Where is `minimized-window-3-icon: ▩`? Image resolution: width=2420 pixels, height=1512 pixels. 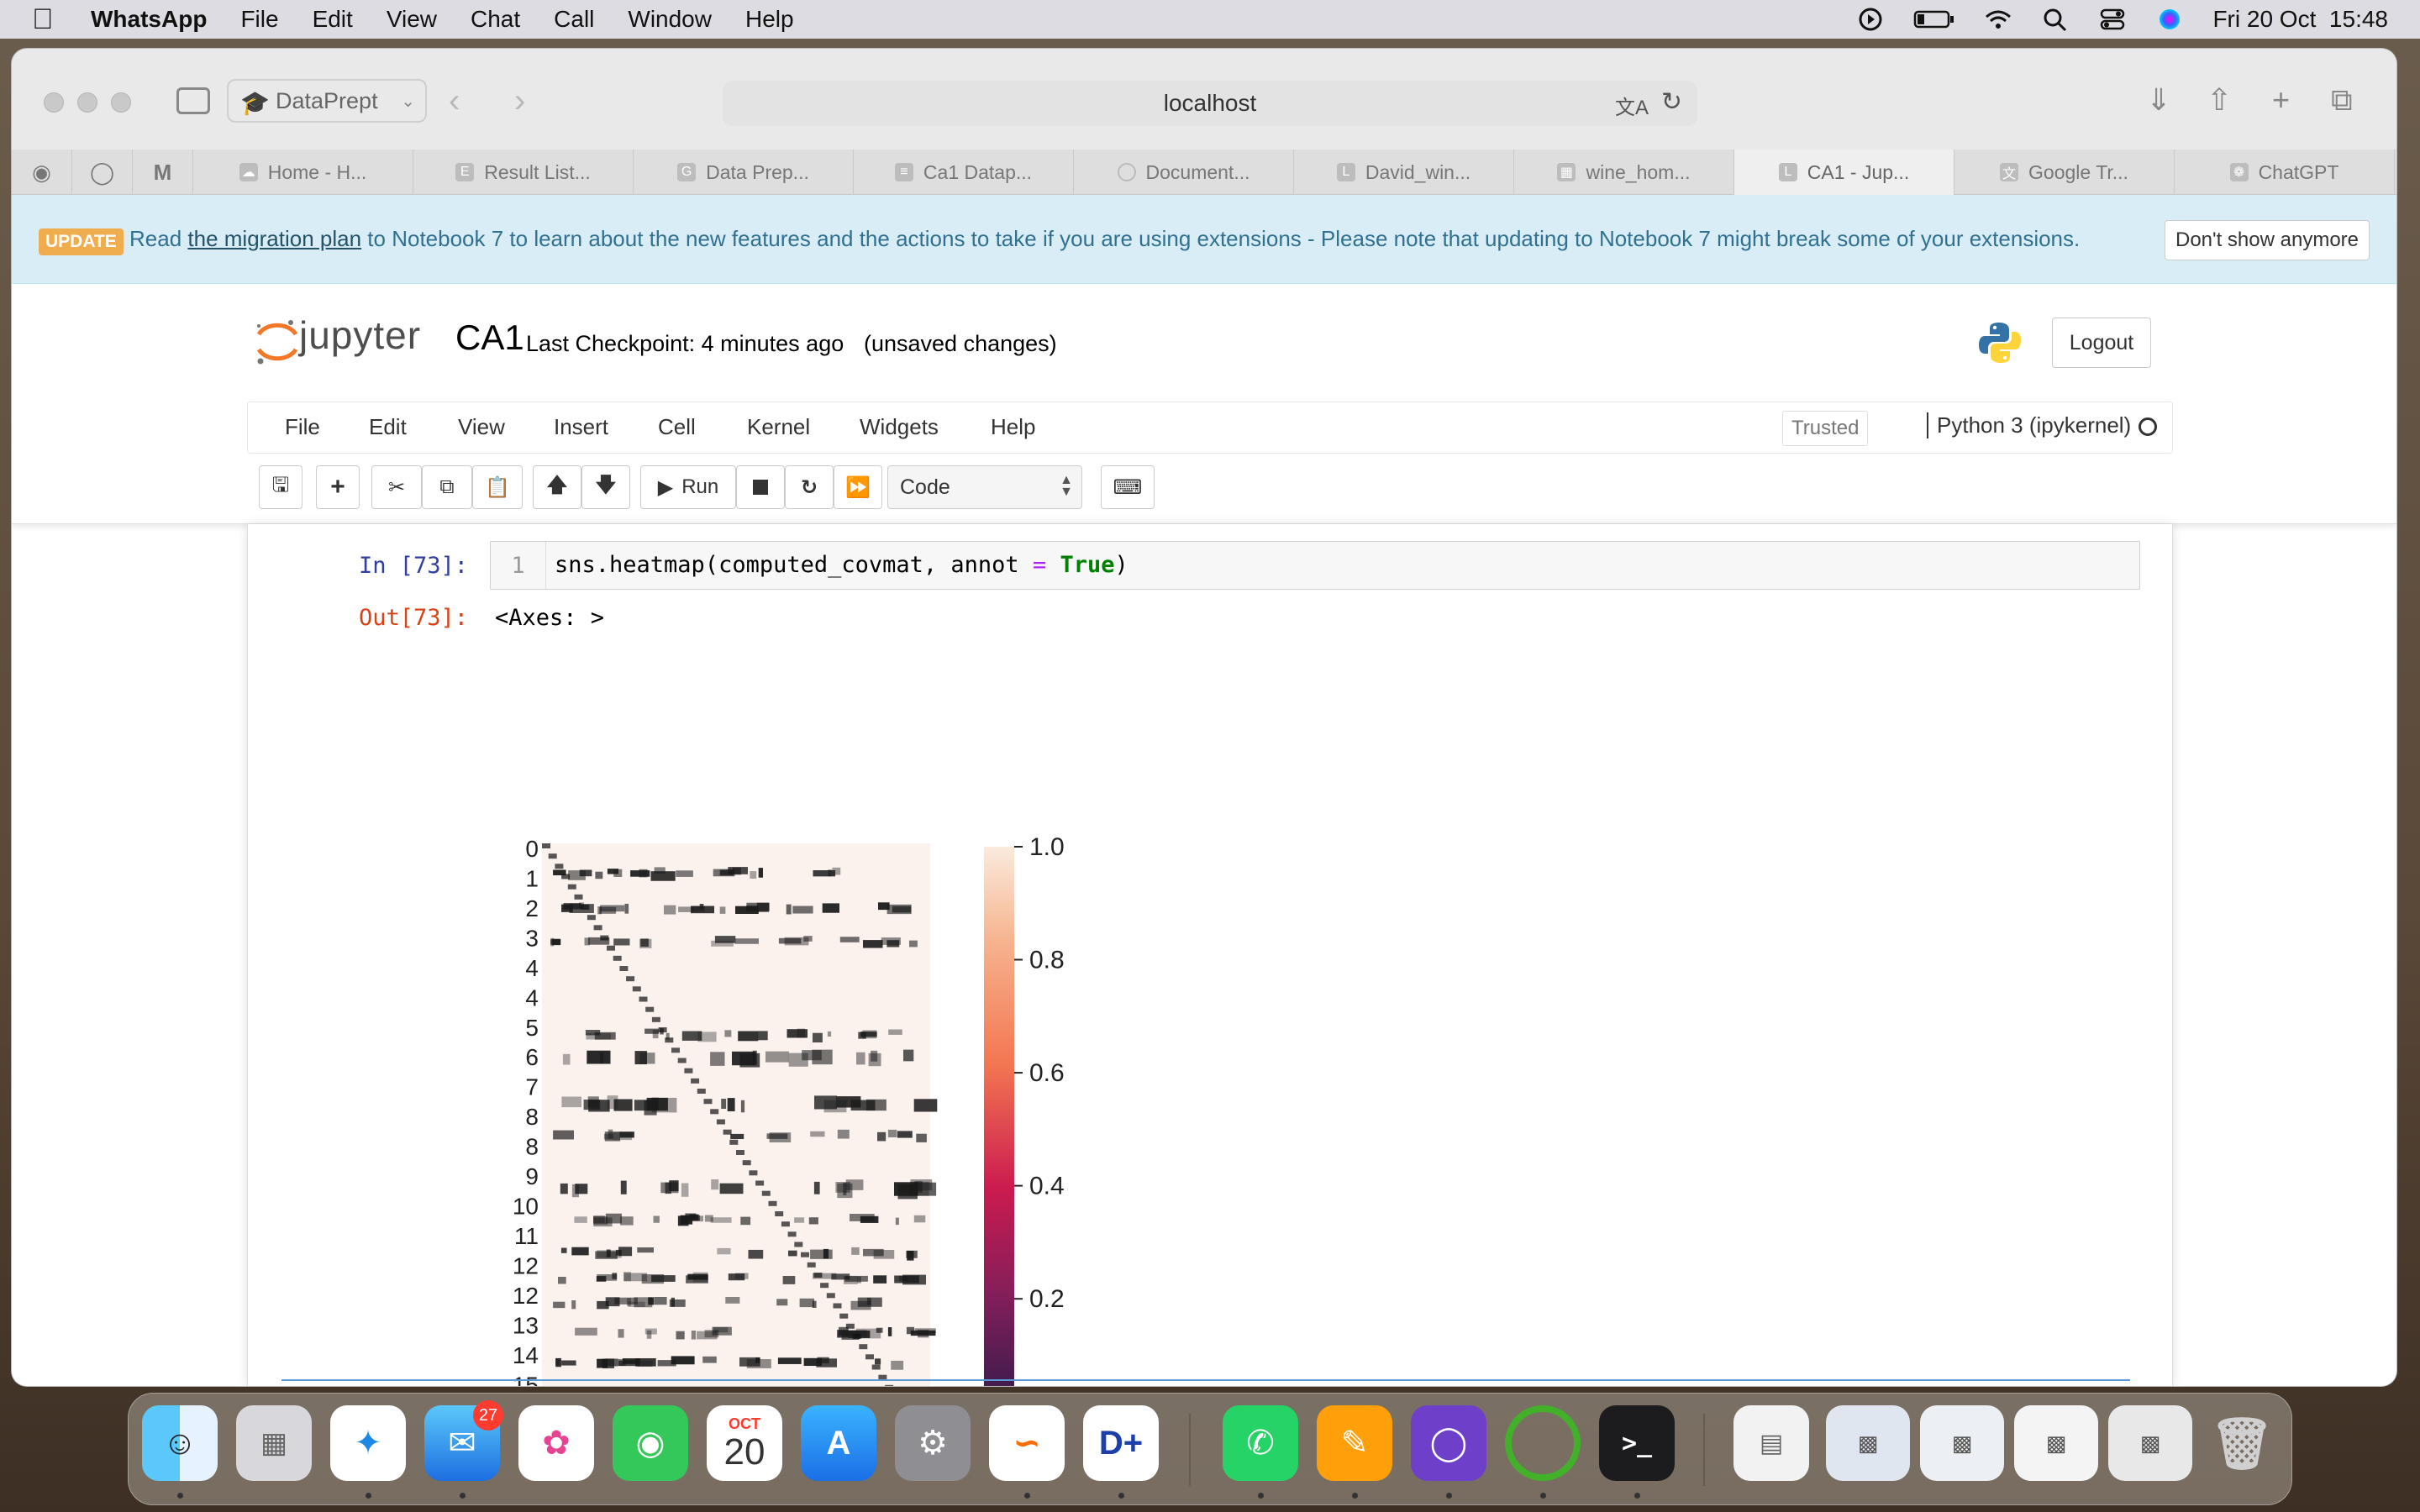
minimized-window-3-icon: ▩ is located at coordinates (2056, 1443).